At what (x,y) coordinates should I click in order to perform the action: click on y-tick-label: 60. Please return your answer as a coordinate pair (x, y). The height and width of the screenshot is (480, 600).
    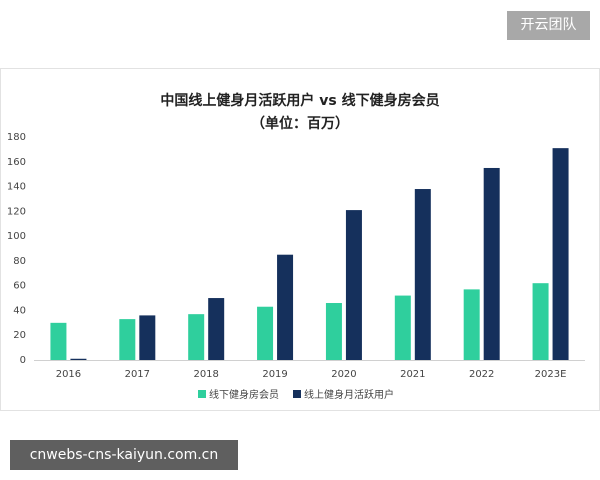
    Looking at the image, I should click on (19, 286).